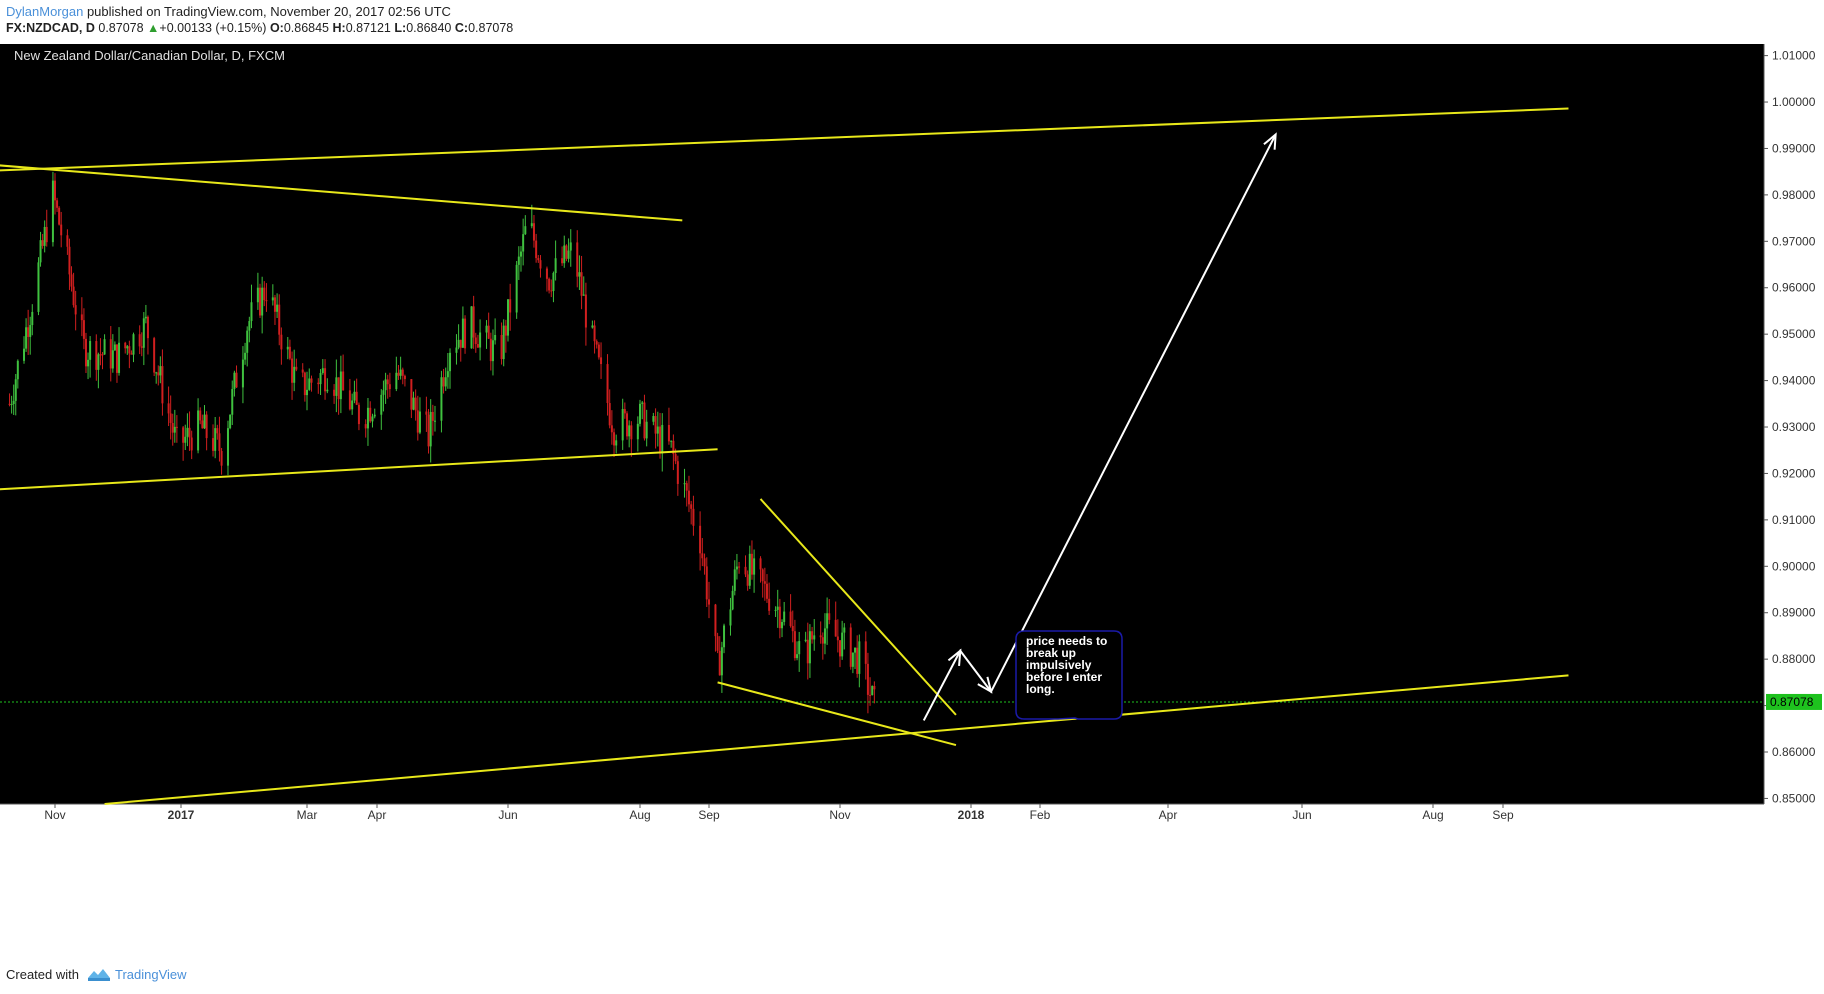 This screenshot has height=994, width=1824. Describe the element at coordinates (1069, 675) in the screenshot. I see `annotation-callout` at that location.